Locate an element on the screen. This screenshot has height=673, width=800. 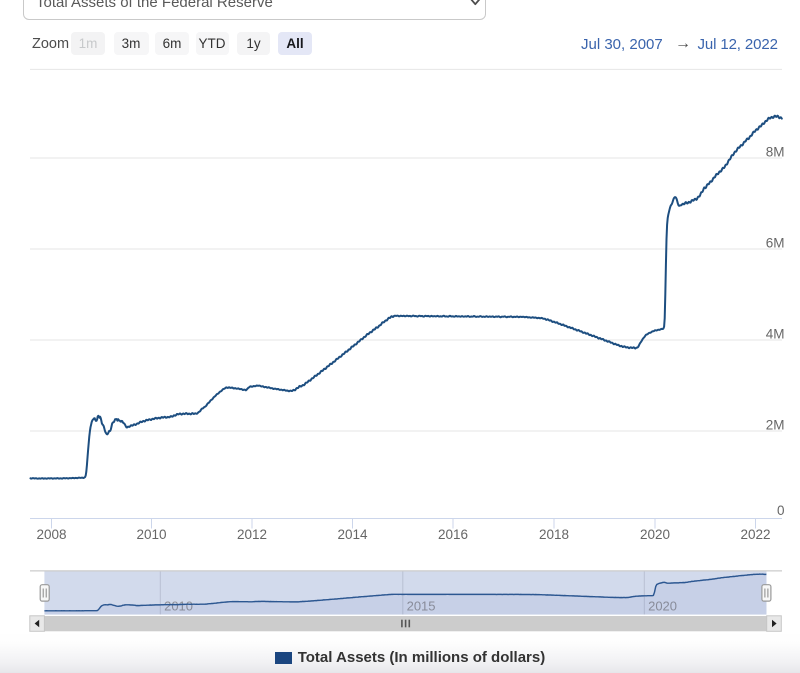
svg-text: 2M is located at coordinates (775, 425).